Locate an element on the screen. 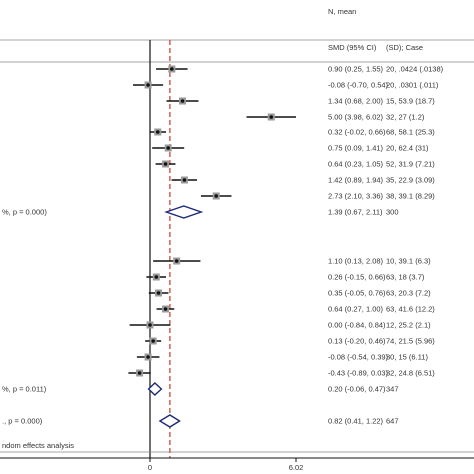 This screenshot has width=474, height=474. study-row: 5.00 (3.98, 6.02) 32, 27 (1.2) is located at coordinates (335, 117).